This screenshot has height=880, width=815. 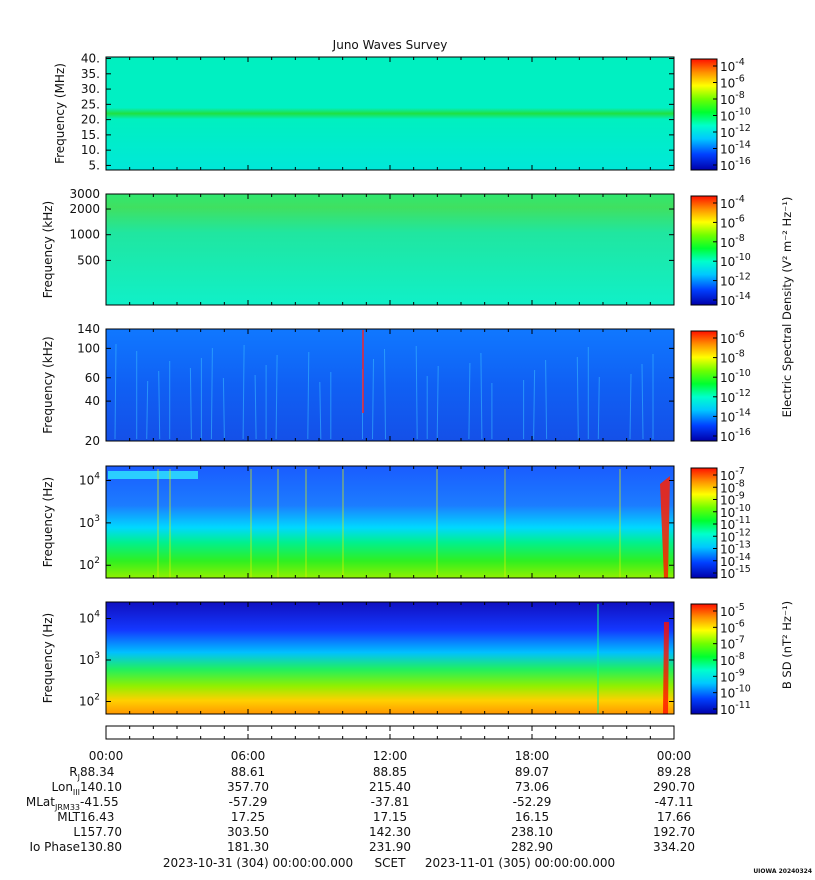 What do you see at coordinates (92, 378) in the screenshot?
I see `y-tick-label: 60` at bounding box center [92, 378].